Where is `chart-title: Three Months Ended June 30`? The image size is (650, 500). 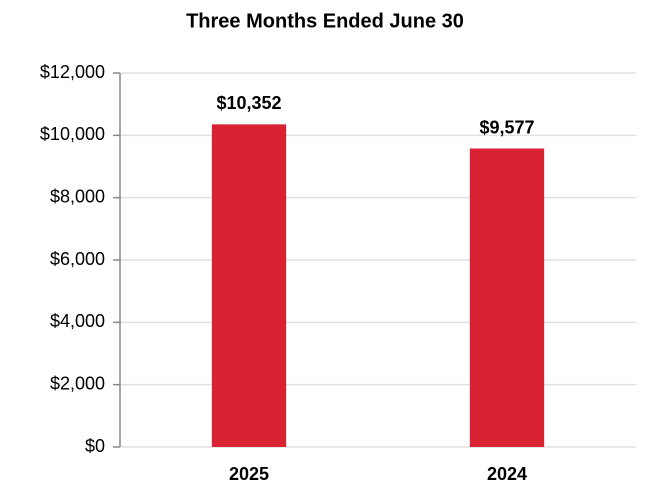
chart-title: Three Months Ended June 30 is located at coordinates (325, 21).